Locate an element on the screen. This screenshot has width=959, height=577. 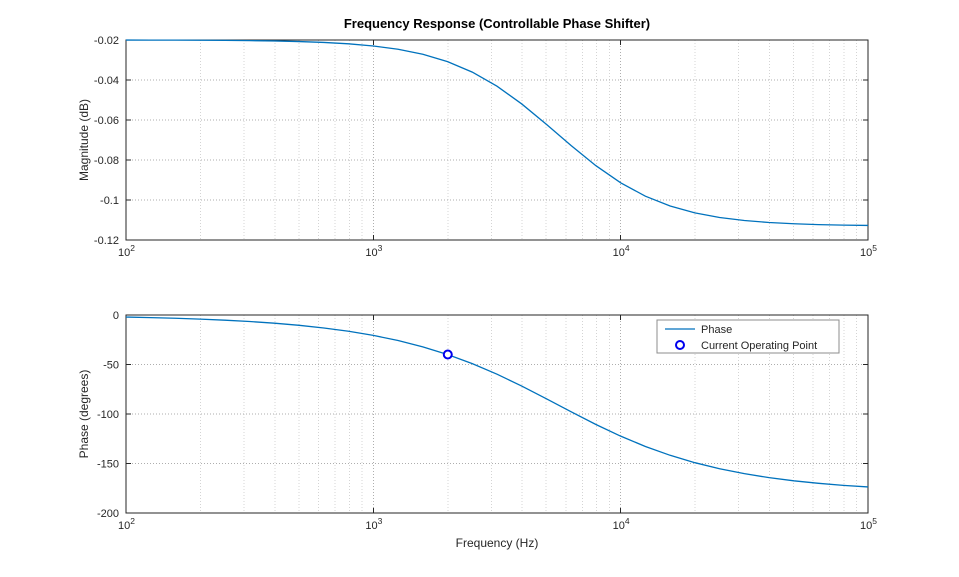
legend: Phase Current Operating Point is located at coordinates (748, 336).